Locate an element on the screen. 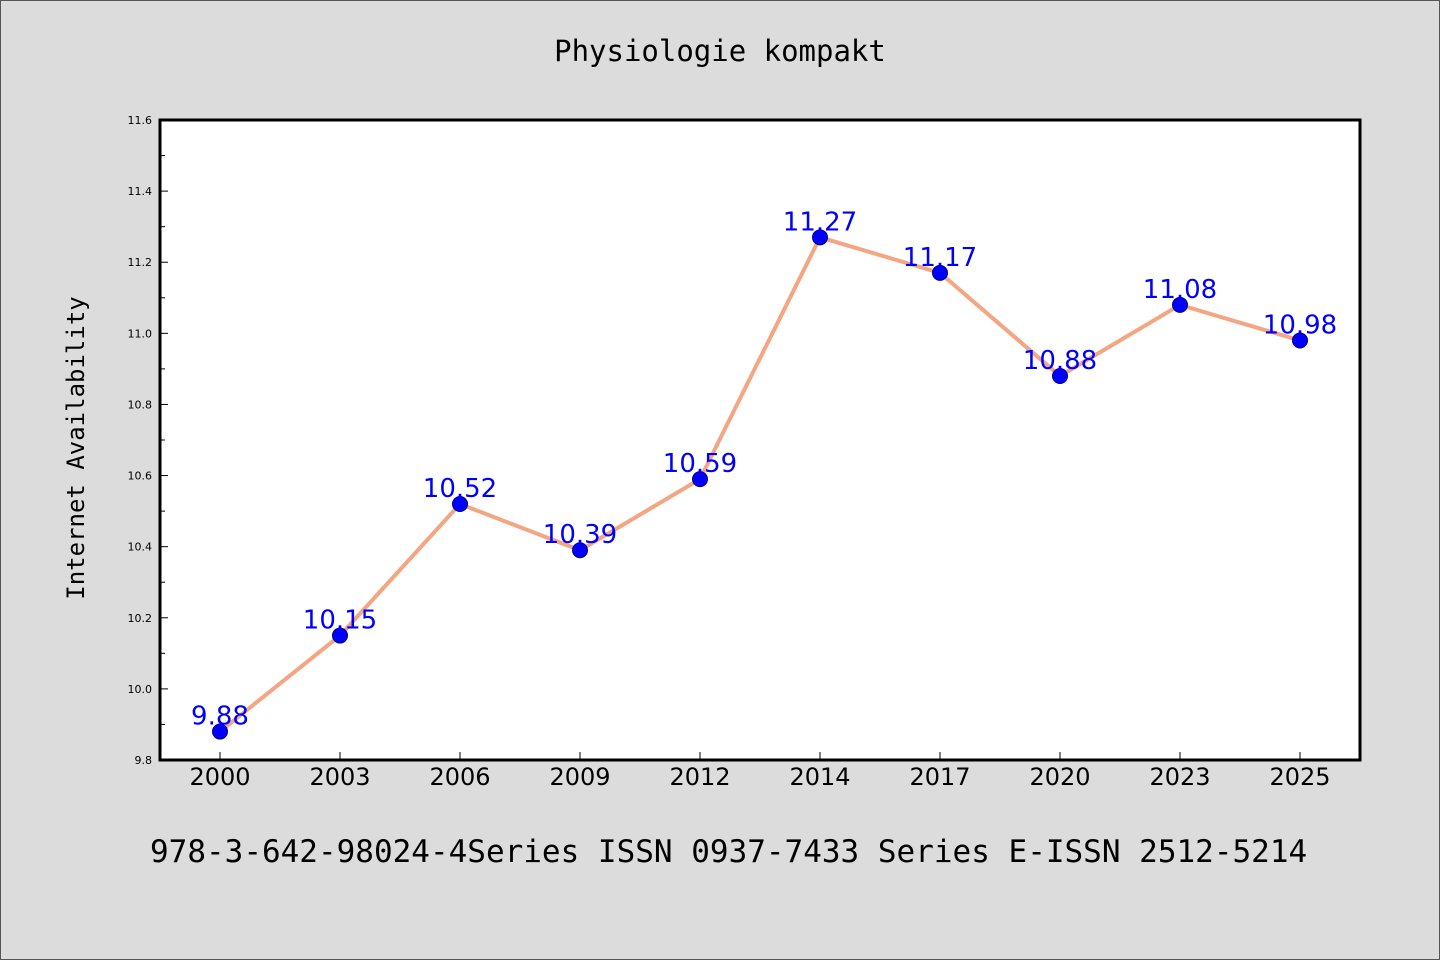  y-tick-label: 10.6 is located at coordinates (140, 476).